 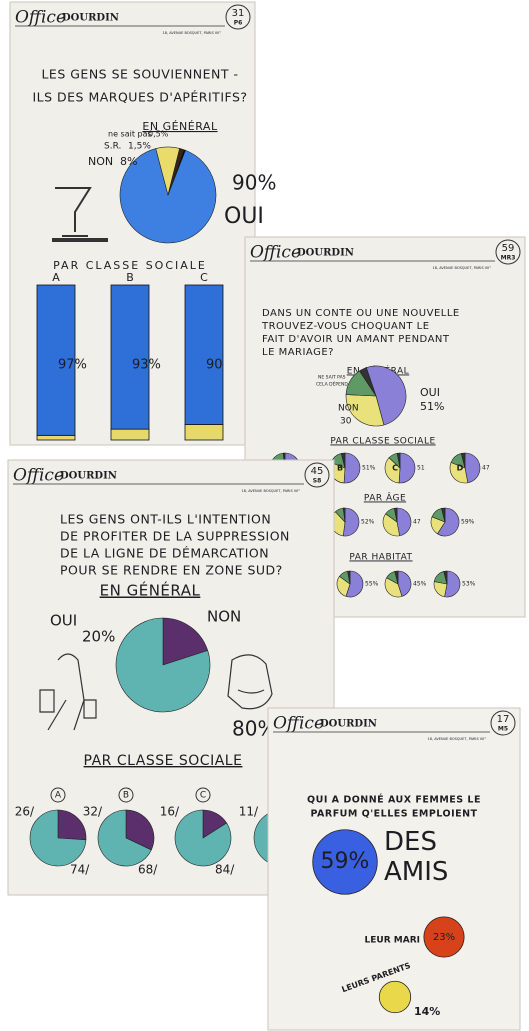 I want to click on armchair-icon, so click(x=250, y=682).